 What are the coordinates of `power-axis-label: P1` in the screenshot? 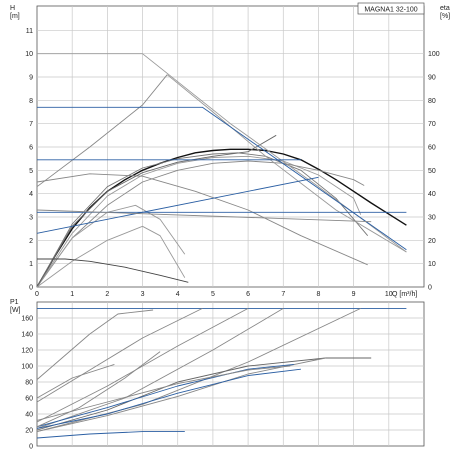 It's located at (14, 302).